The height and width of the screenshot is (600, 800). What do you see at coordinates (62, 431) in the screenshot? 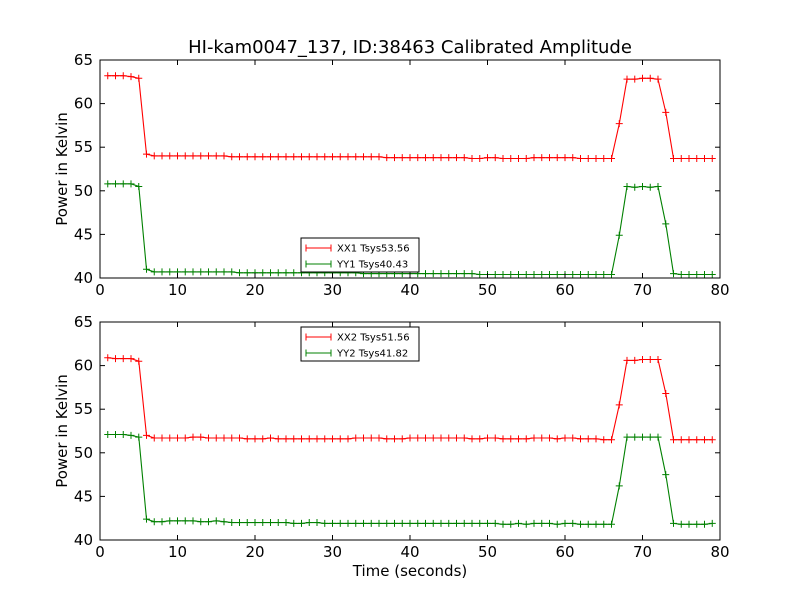
I see `y-axis-label: Power in Kelvin` at bounding box center [62, 431].